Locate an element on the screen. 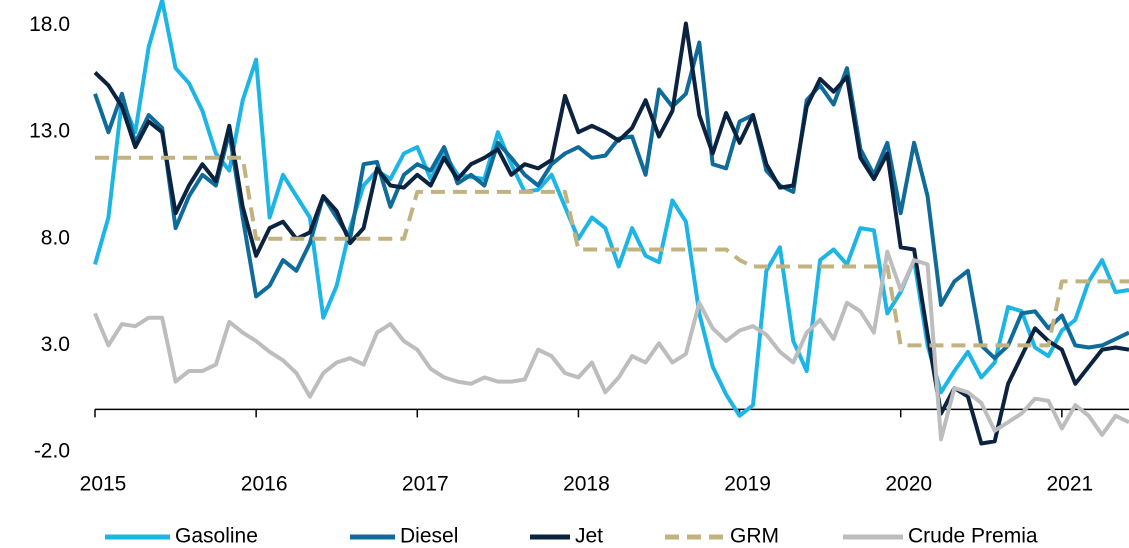 This screenshot has width=1129, height=548. x-tick-label: 2021 is located at coordinates (1069, 484).